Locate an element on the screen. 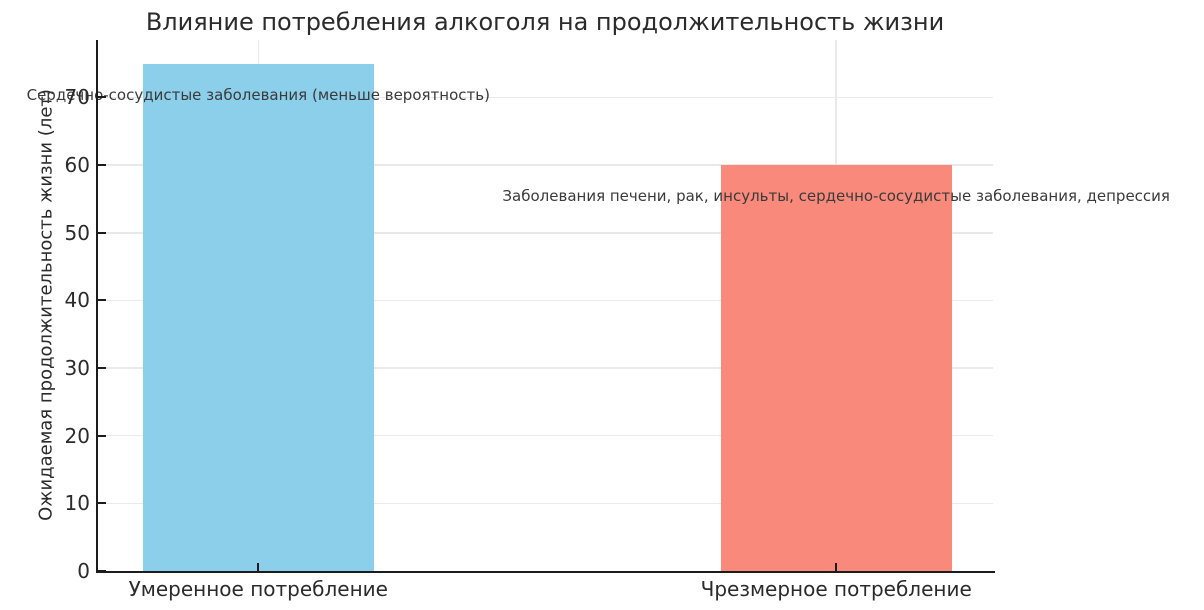 The width and height of the screenshot is (1204, 610). x-axis-spine is located at coordinates (545, 572).